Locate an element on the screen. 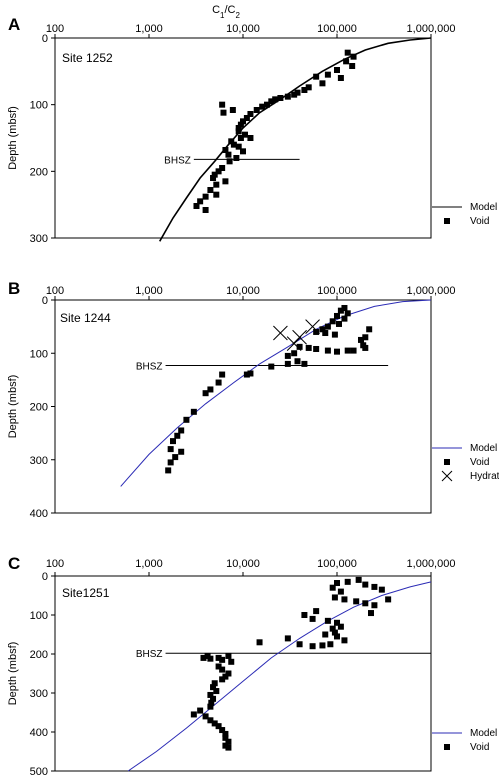  y-tick-label-a-0: 0 is located at coordinates (45, 39).